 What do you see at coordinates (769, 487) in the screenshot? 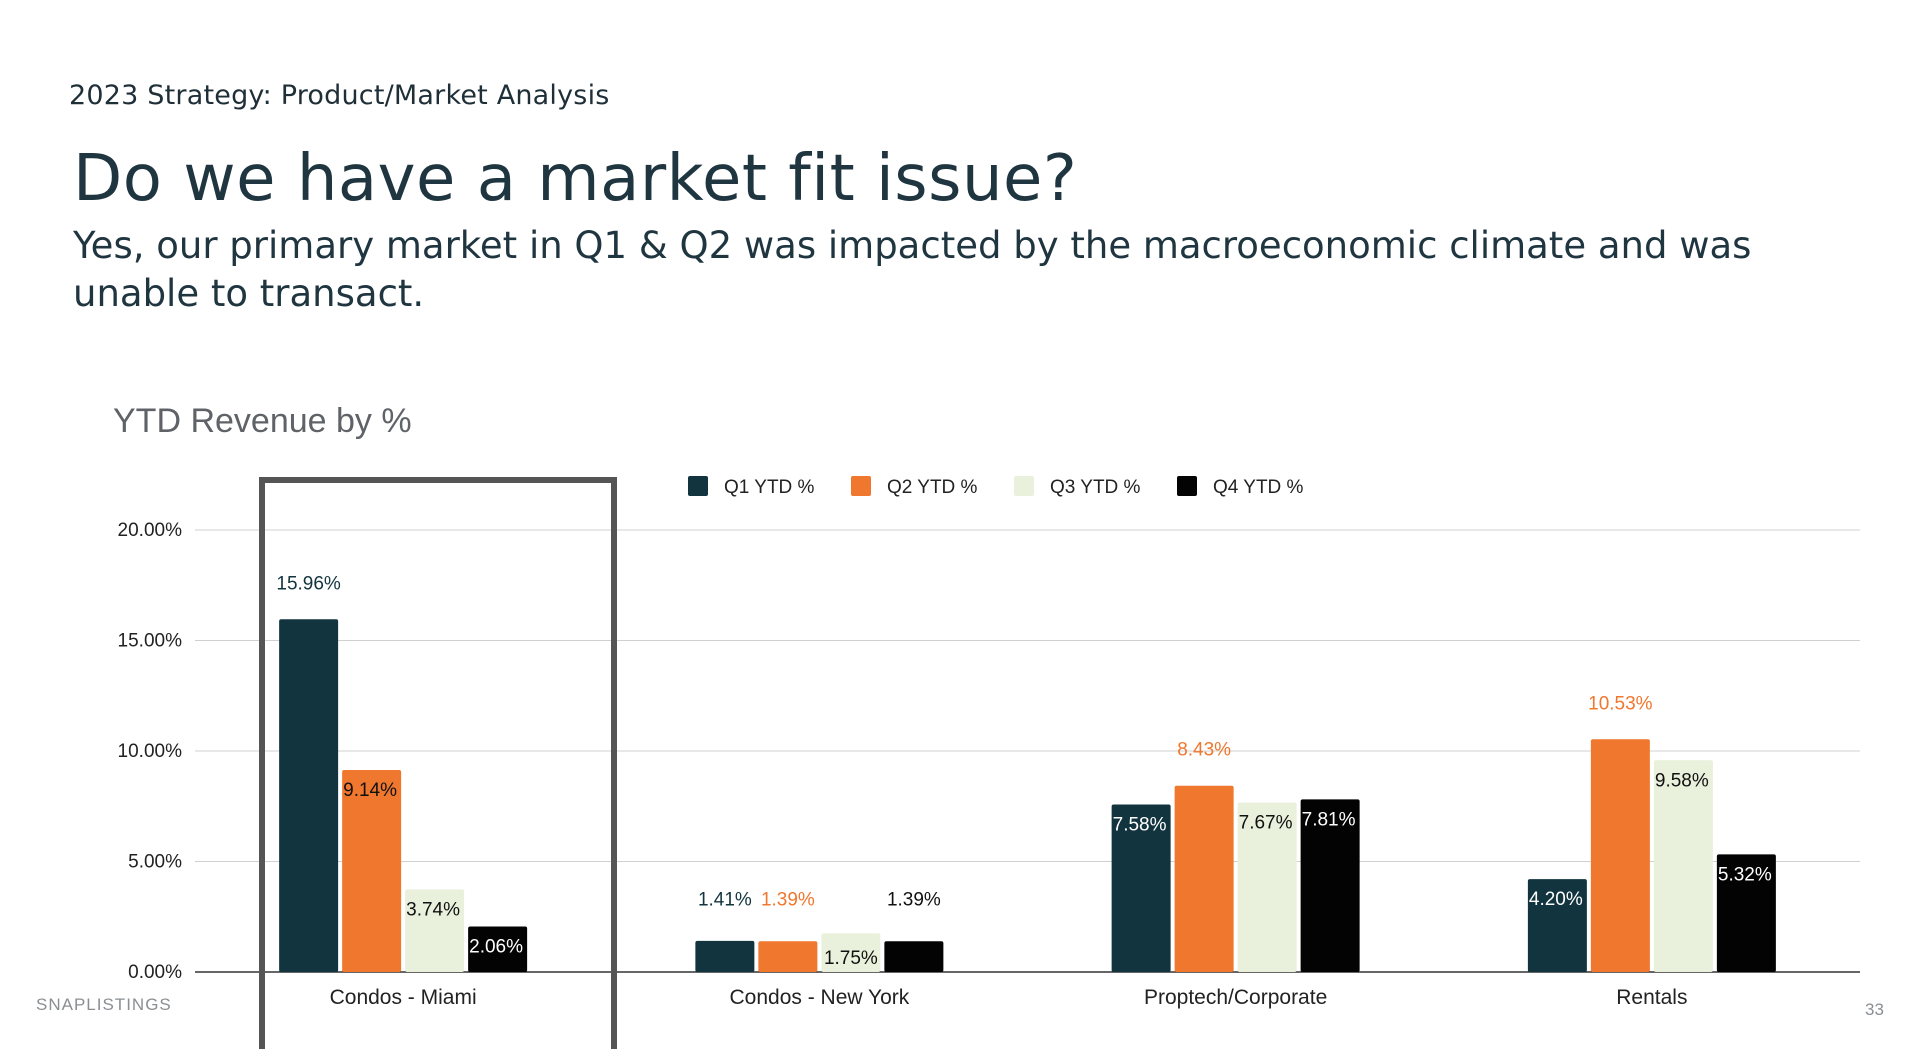
I see `legend-label: Q1 YTD %` at bounding box center [769, 487].